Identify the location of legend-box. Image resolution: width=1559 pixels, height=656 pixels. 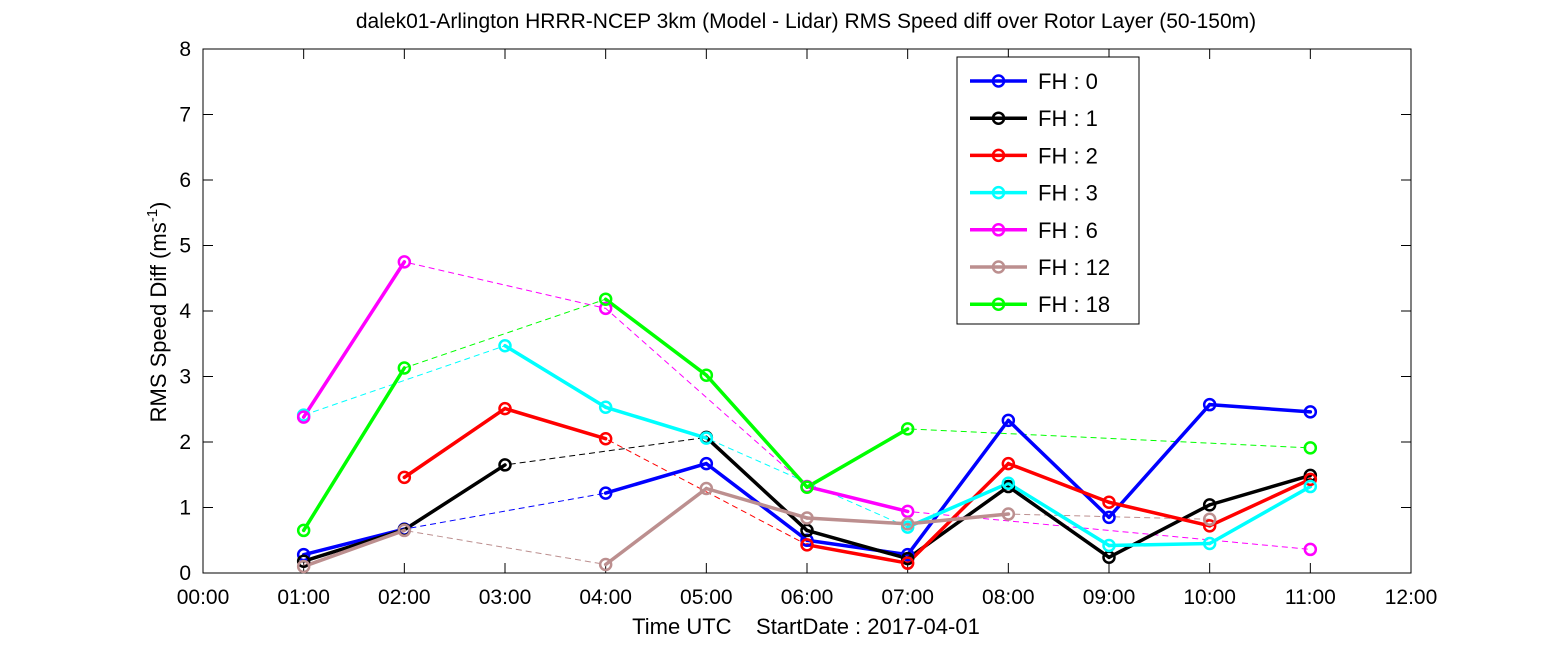
(1048, 190).